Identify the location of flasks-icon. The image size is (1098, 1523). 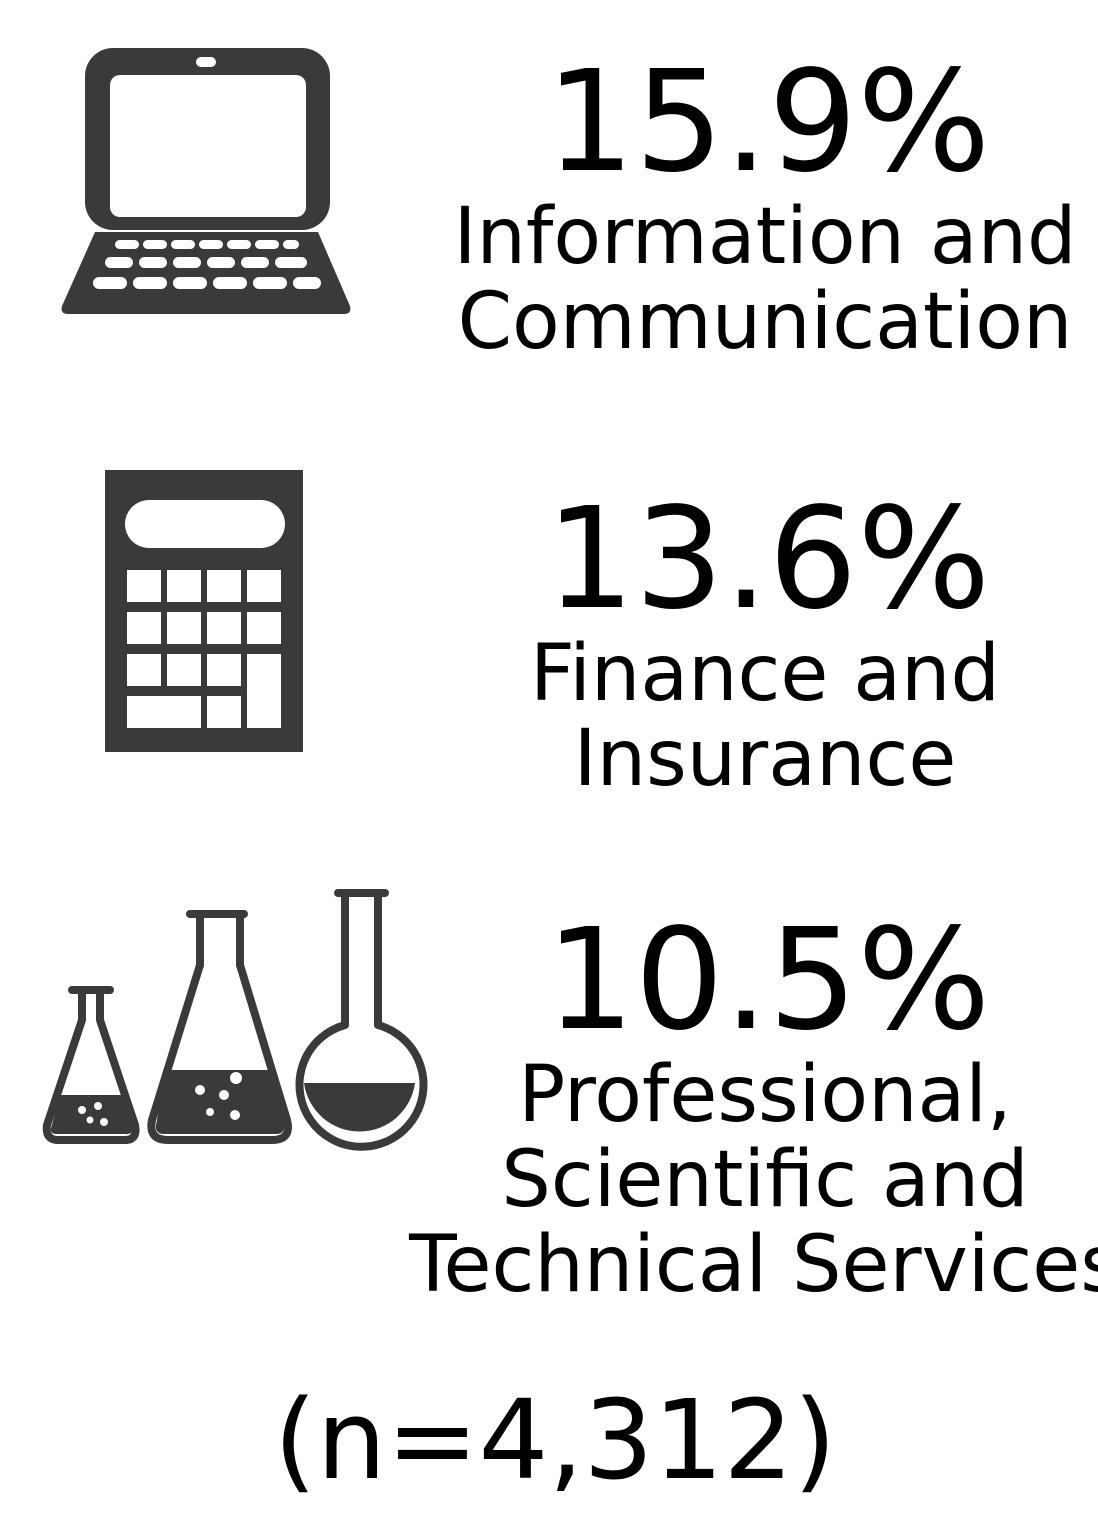
(235, 1020).